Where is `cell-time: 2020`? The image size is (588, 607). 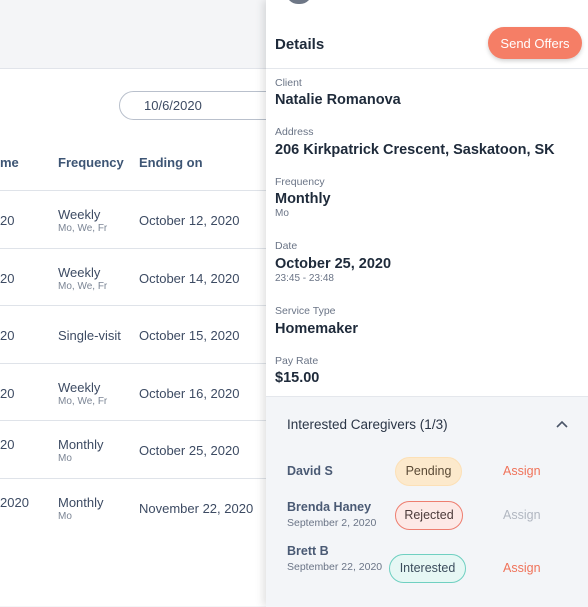
cell-time: 2020 is located at coordinates (14, 502).